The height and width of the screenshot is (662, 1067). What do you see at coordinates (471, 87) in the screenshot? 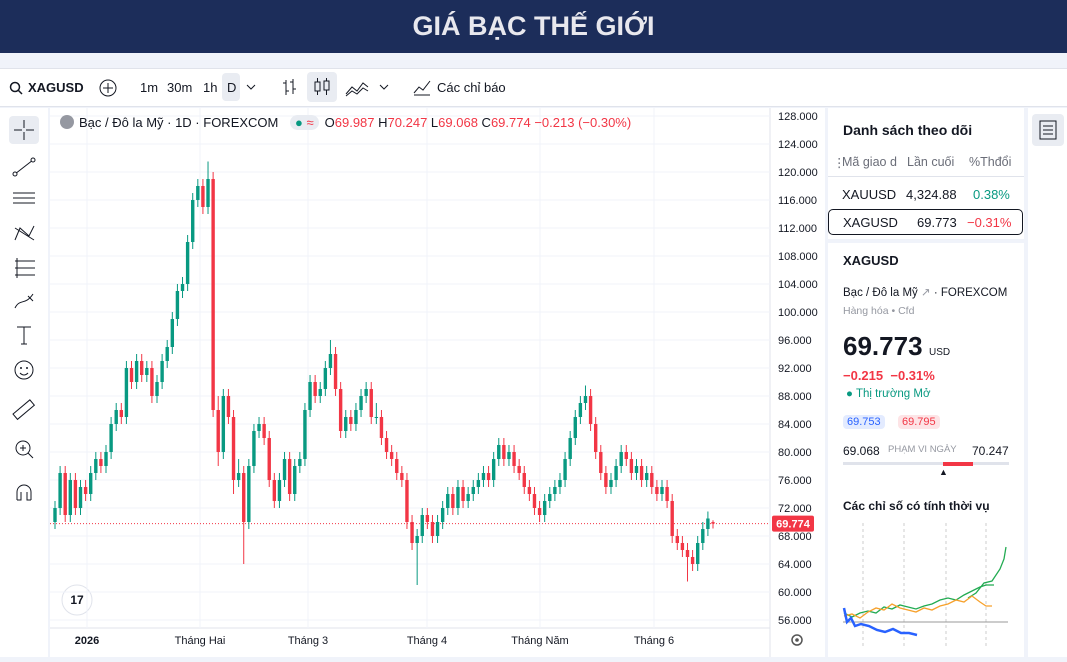
I see `indicators-button: Các chỉ báo` at bounding box center [471, 87].